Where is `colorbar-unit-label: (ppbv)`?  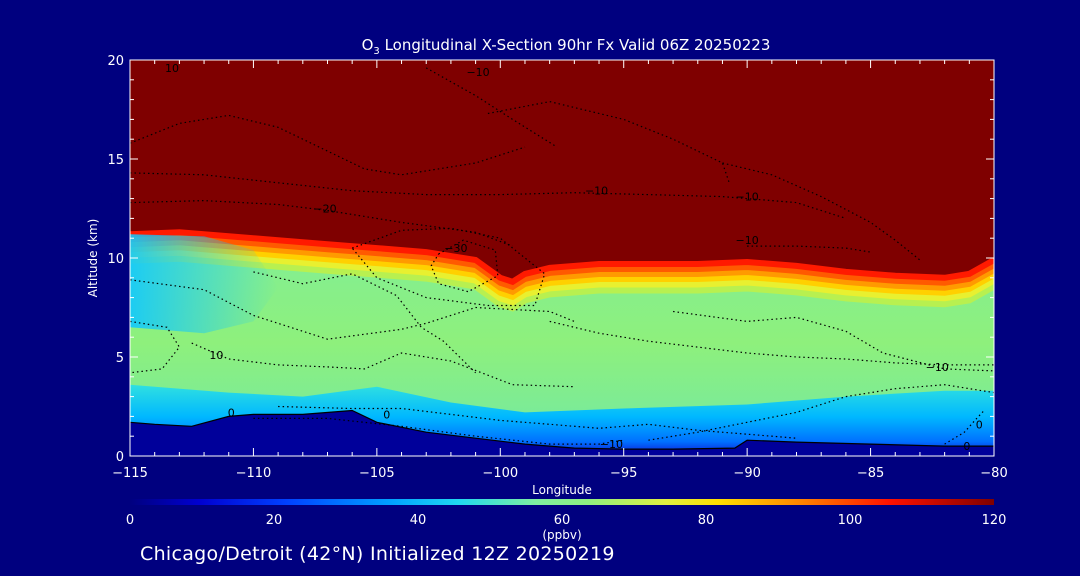
colorbar-unit-label: (ppbv) is located at coordinates (561, 535).